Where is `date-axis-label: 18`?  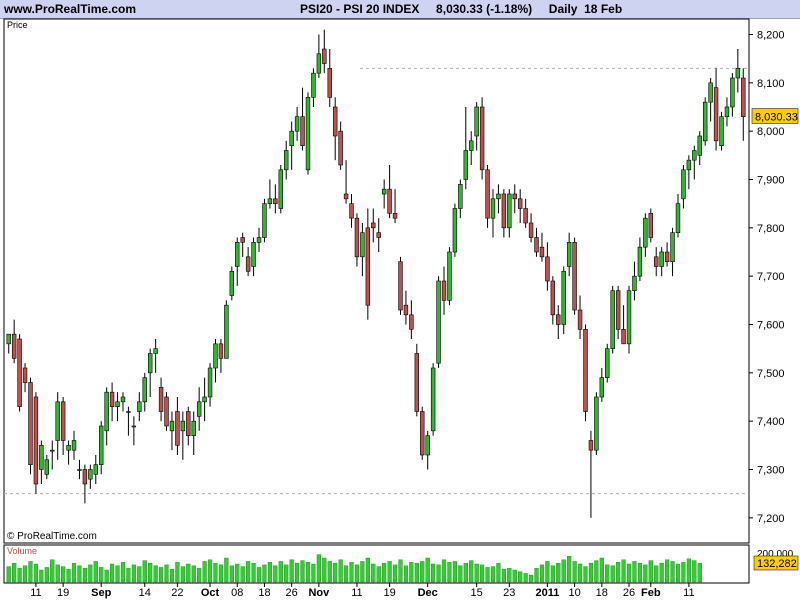 date-axis-label: 18 is located at coordinates (602, 593).